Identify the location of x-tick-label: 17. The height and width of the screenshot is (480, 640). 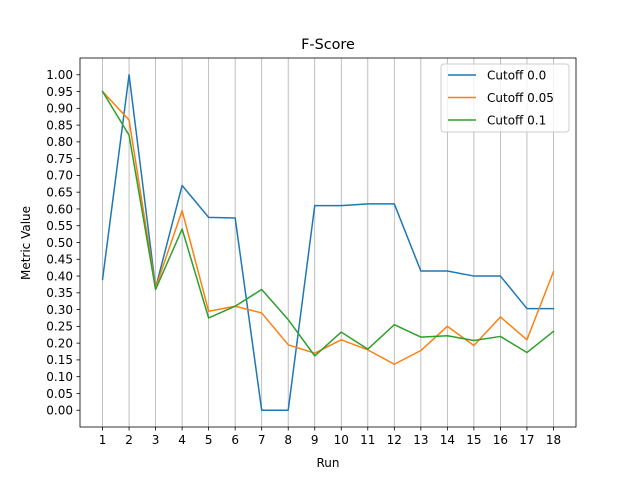
(526, 440).